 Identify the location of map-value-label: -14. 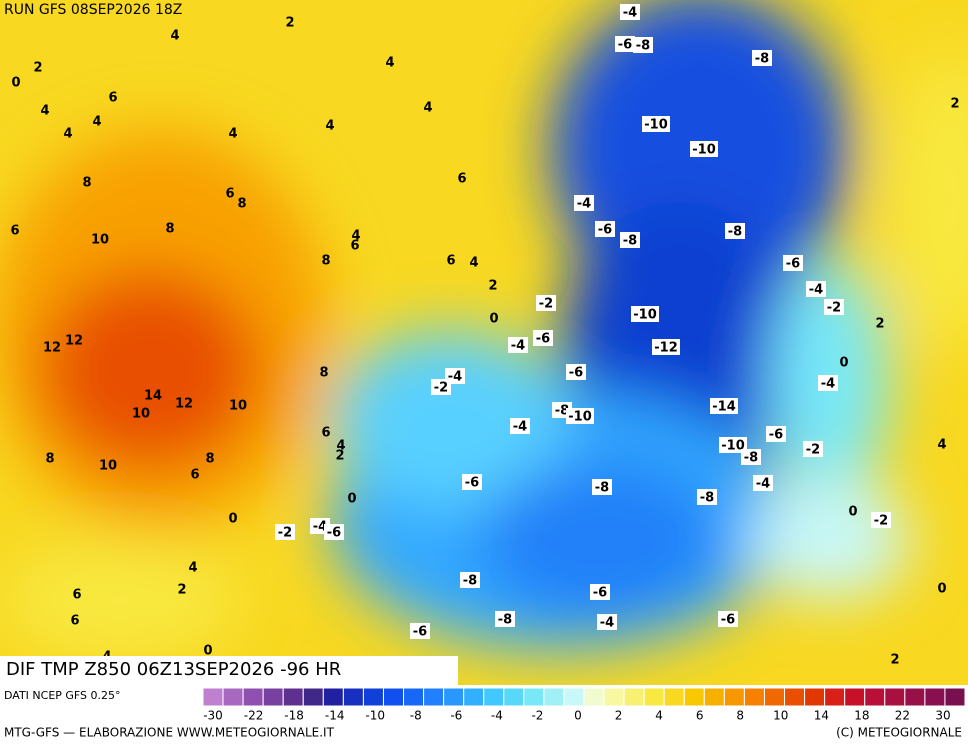
(724, 407).